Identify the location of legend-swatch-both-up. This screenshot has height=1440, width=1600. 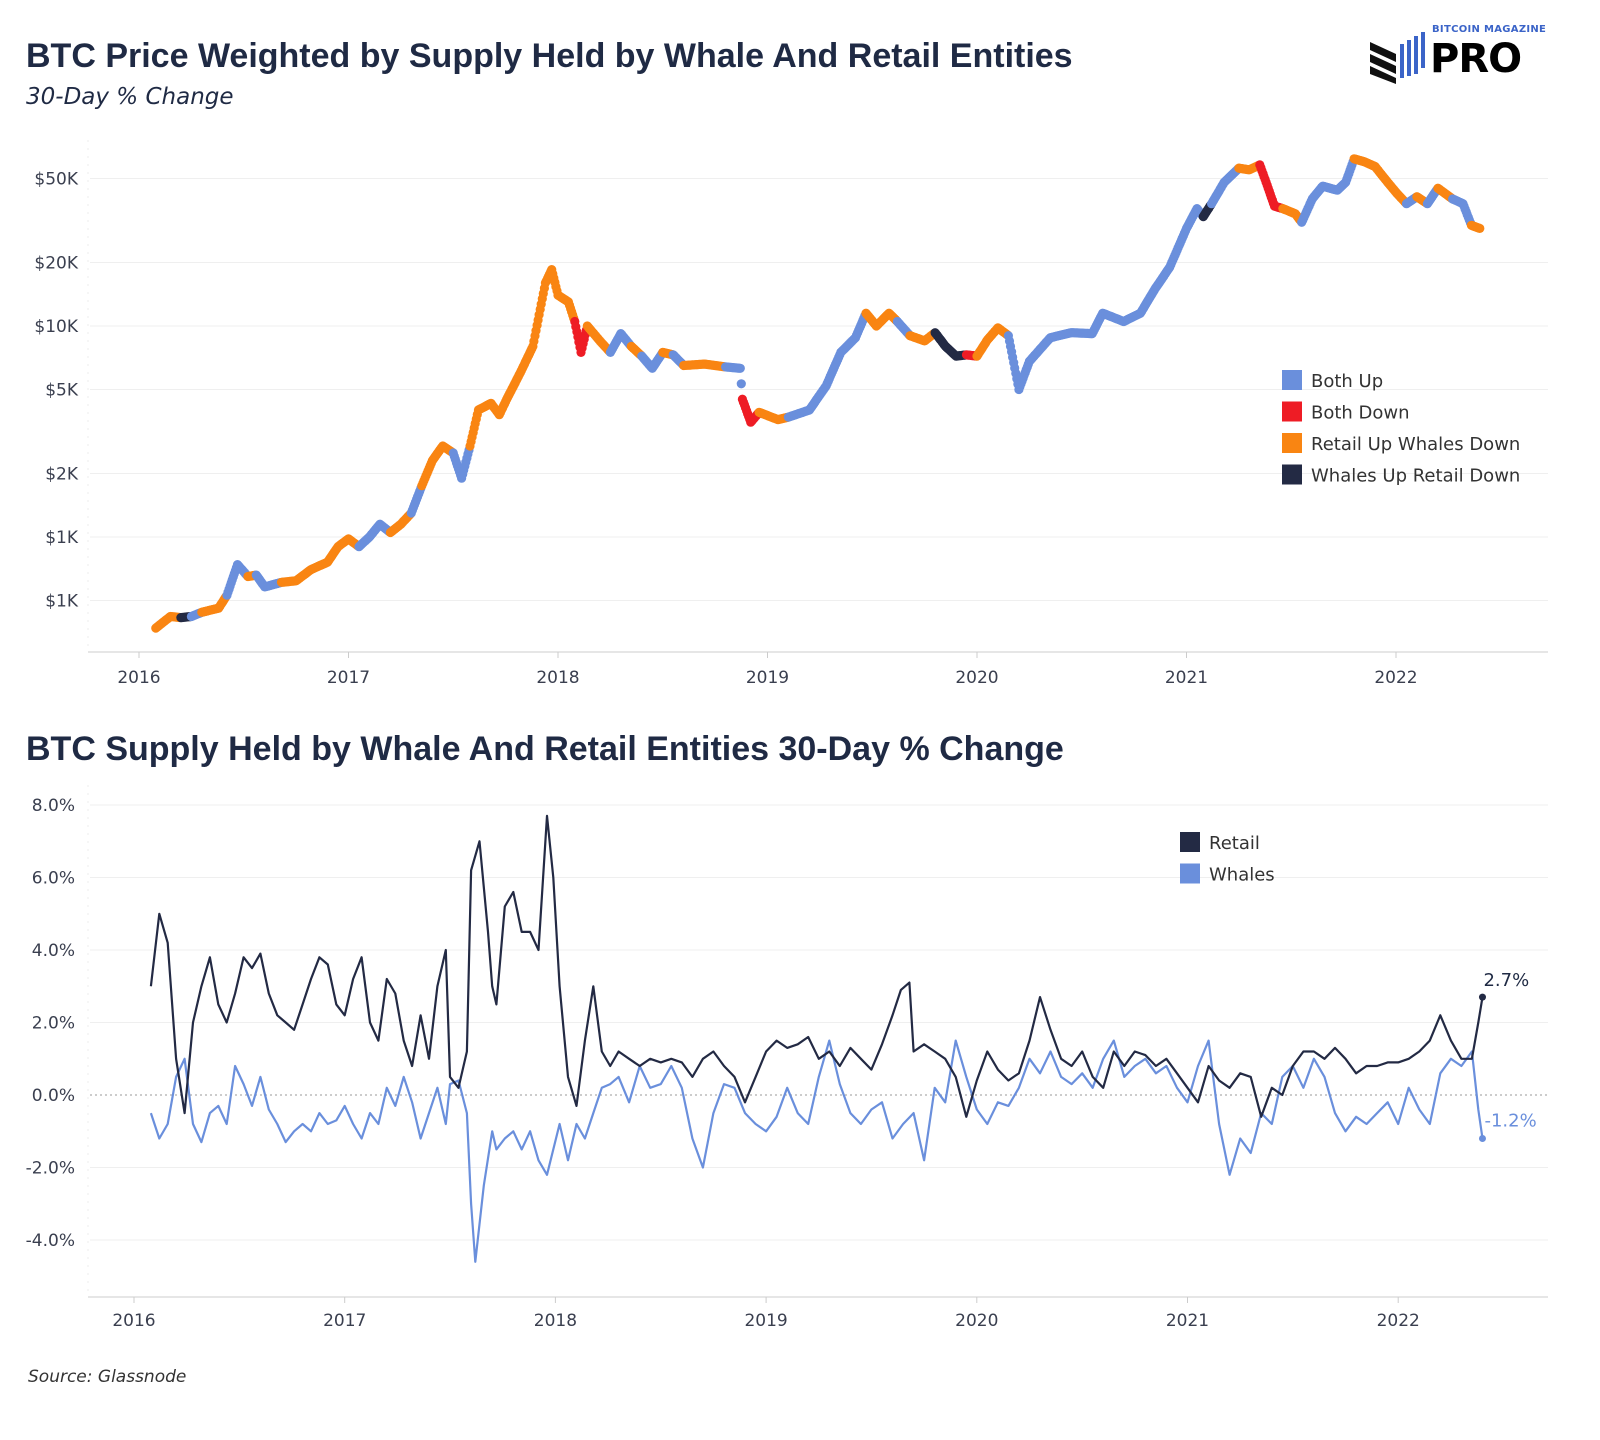
(1292, 380).